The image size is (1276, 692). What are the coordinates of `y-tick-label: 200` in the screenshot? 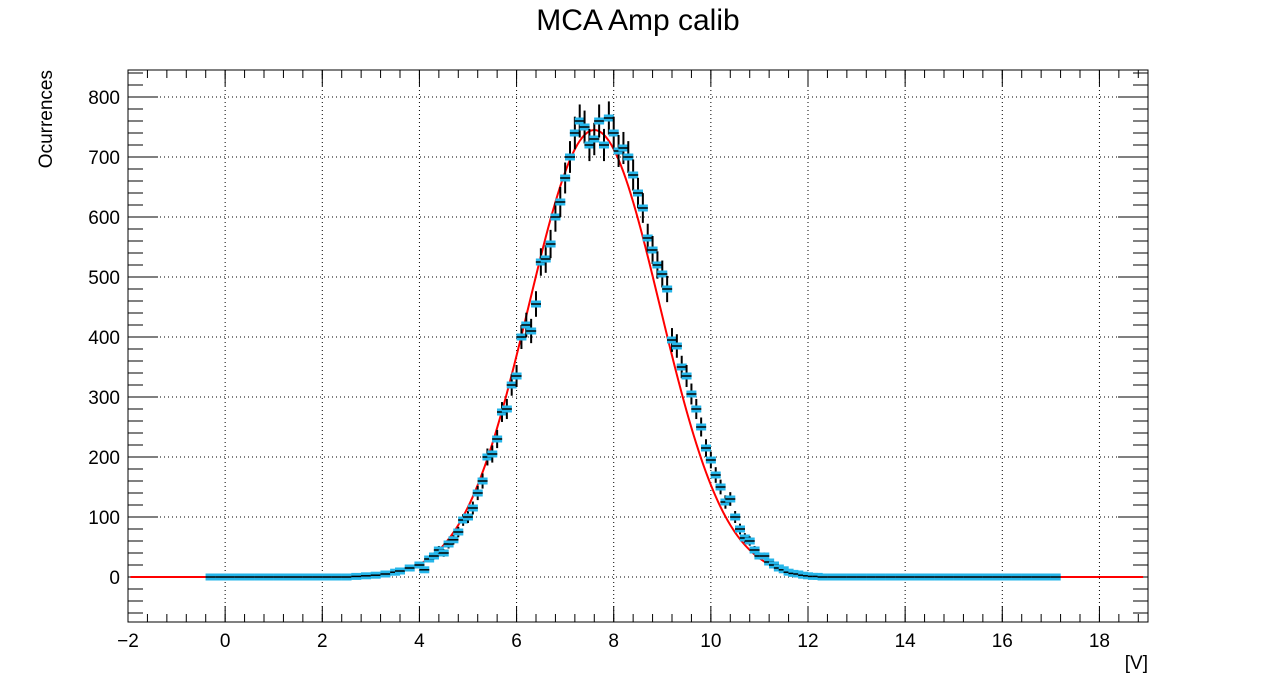 It's located at (104, 458).